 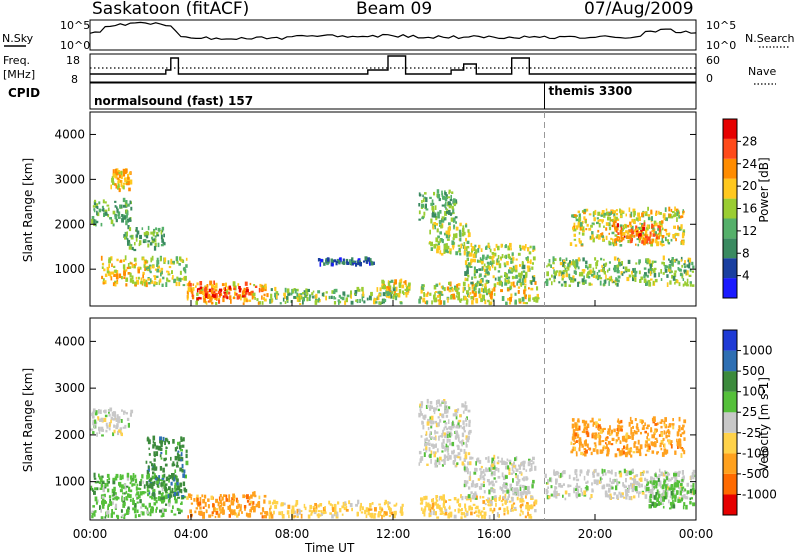 What do you see at coordinates (721, 25) in the screenshot?
I see `sky-right-tick-top: 10^5` at bounding box center [721, 25].